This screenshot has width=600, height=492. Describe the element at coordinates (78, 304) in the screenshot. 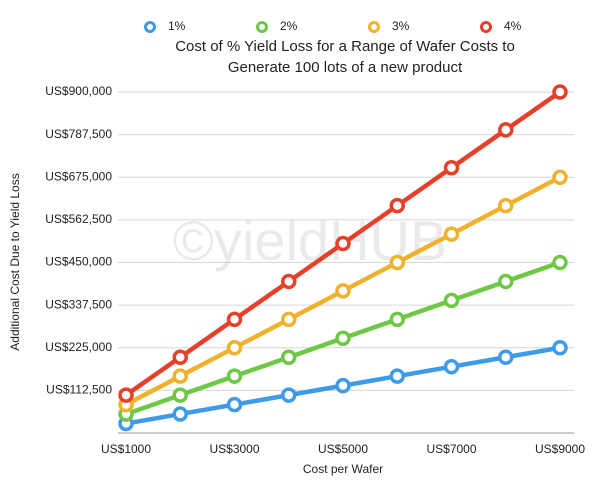

I see `y-tick-label: US$337,500` at that location.